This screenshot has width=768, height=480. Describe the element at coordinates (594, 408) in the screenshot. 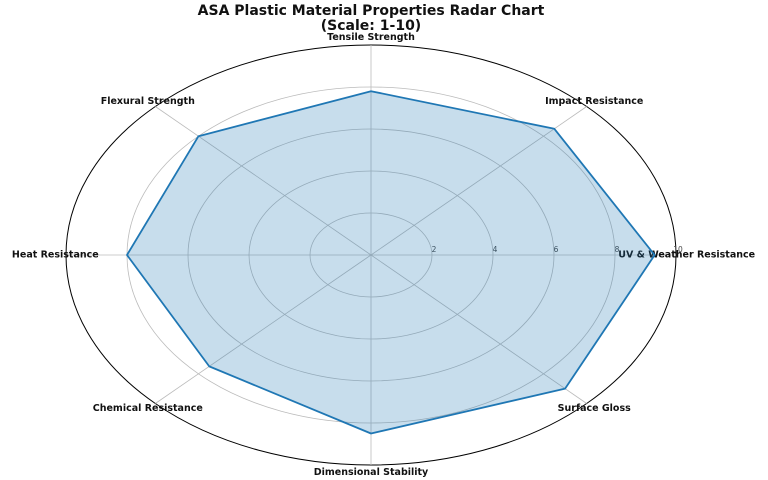

I see `category-label: Surface Gloss` at that location.